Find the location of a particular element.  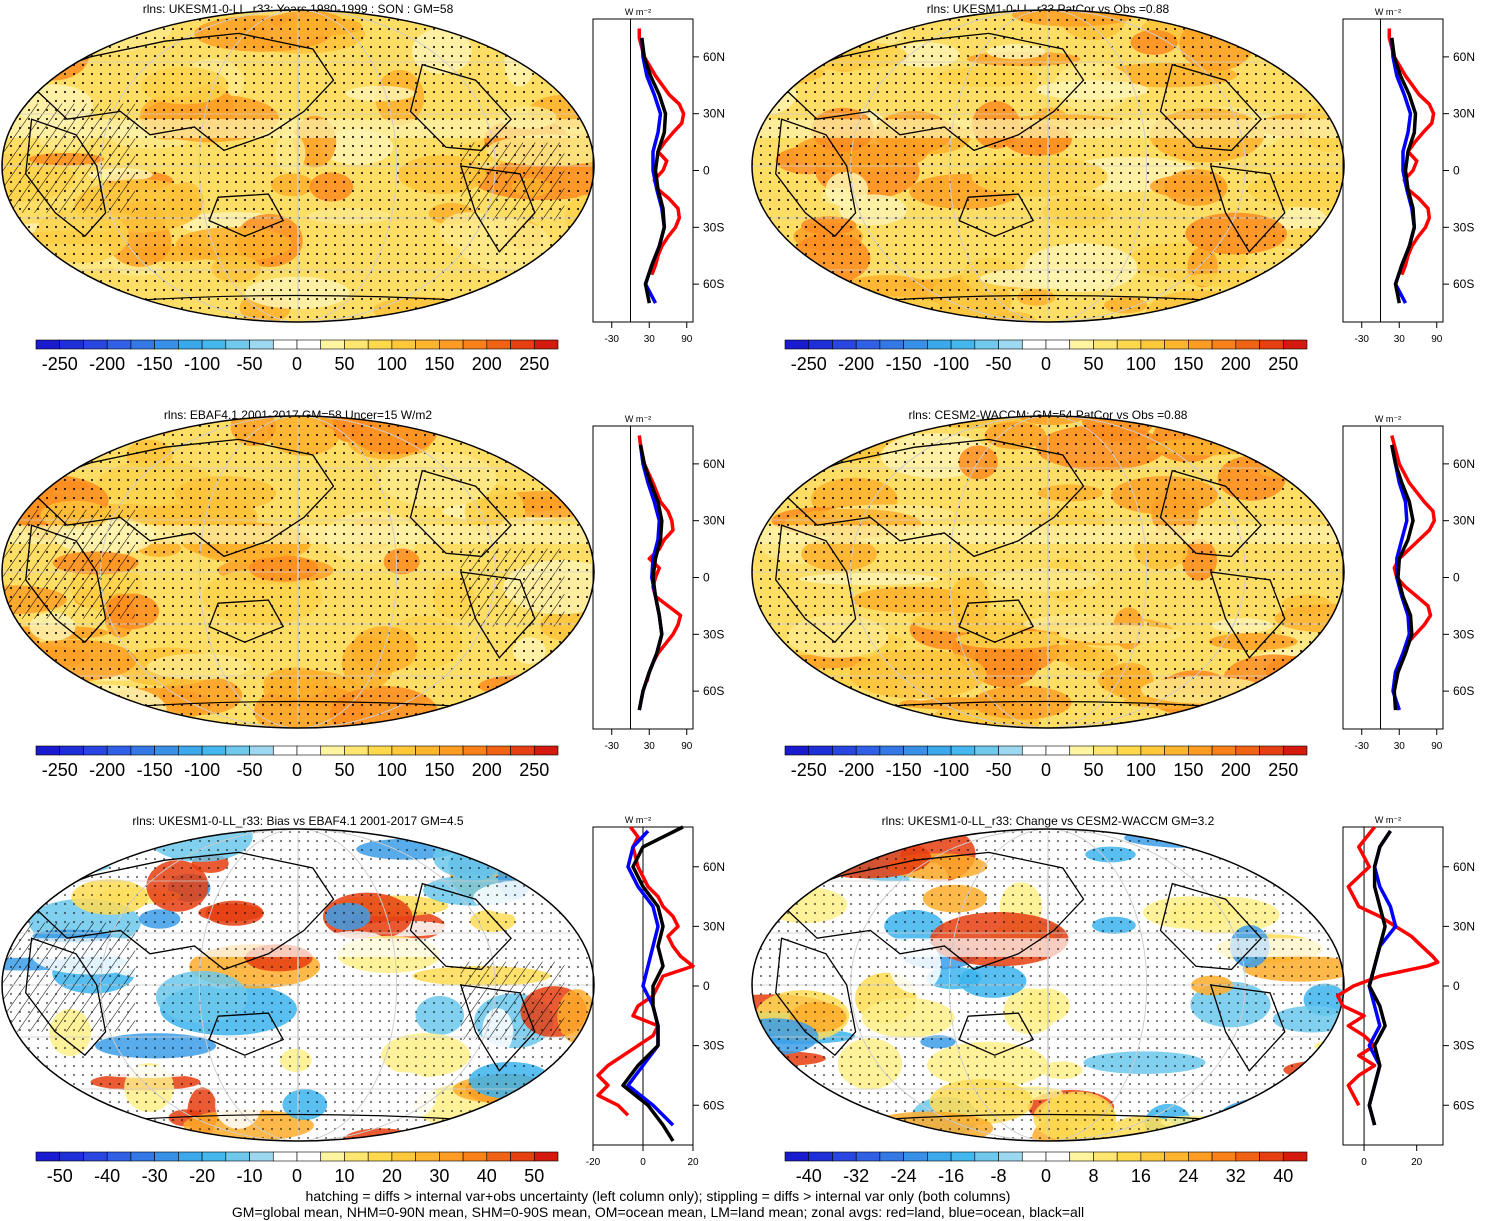

colorbar-tick-label: -8 is located at coordinates (999, 1176).